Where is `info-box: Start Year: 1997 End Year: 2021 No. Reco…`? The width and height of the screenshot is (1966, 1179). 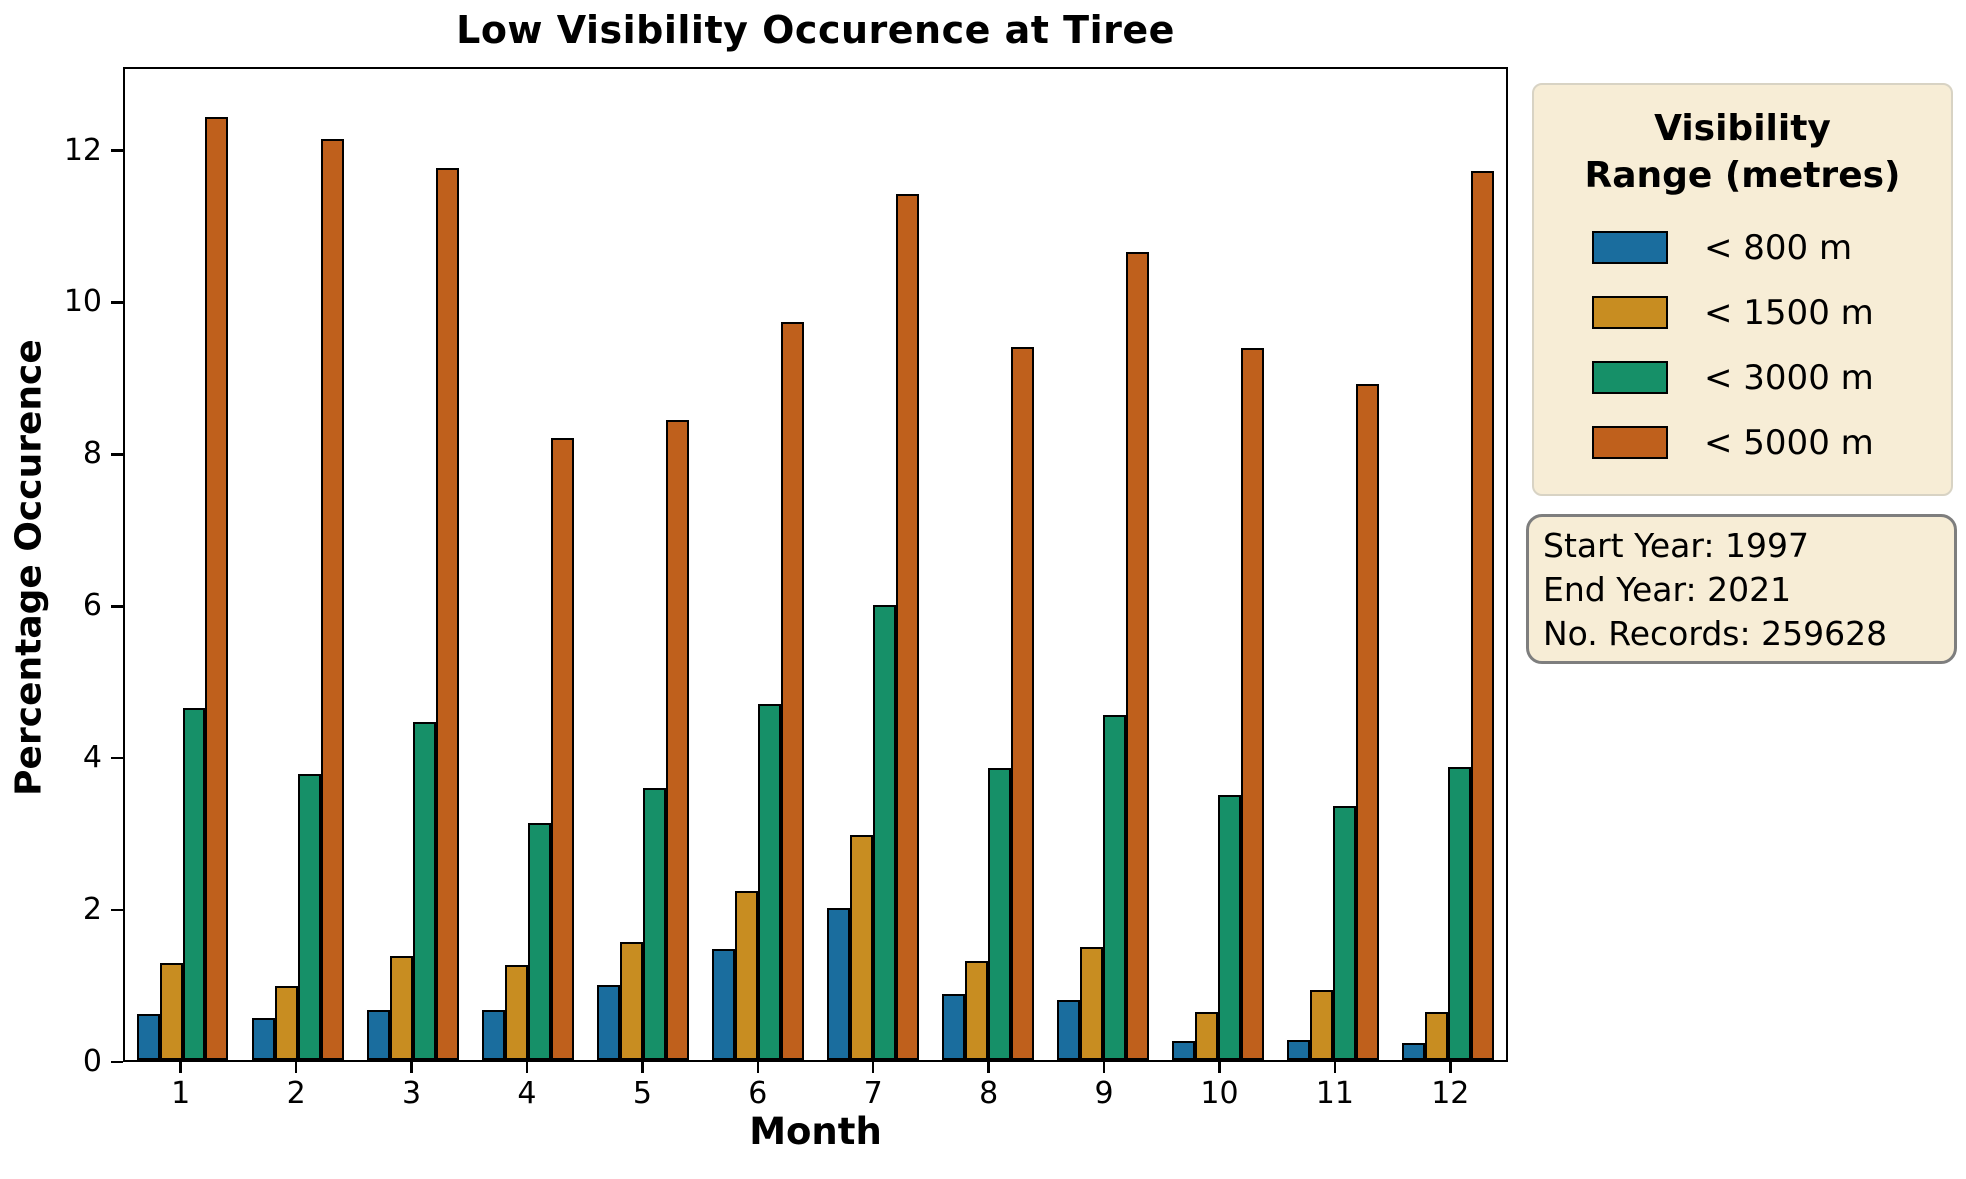
info-box: Start Year: 1997 End Year: 2021 No. Reco… is located at coordinates (1741, 589).